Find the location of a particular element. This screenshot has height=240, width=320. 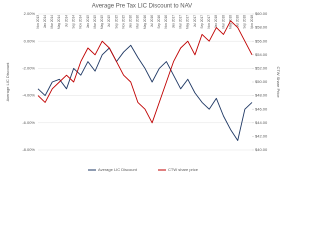

y-tick-label: 0.00% is located at coordinates (30, 40).